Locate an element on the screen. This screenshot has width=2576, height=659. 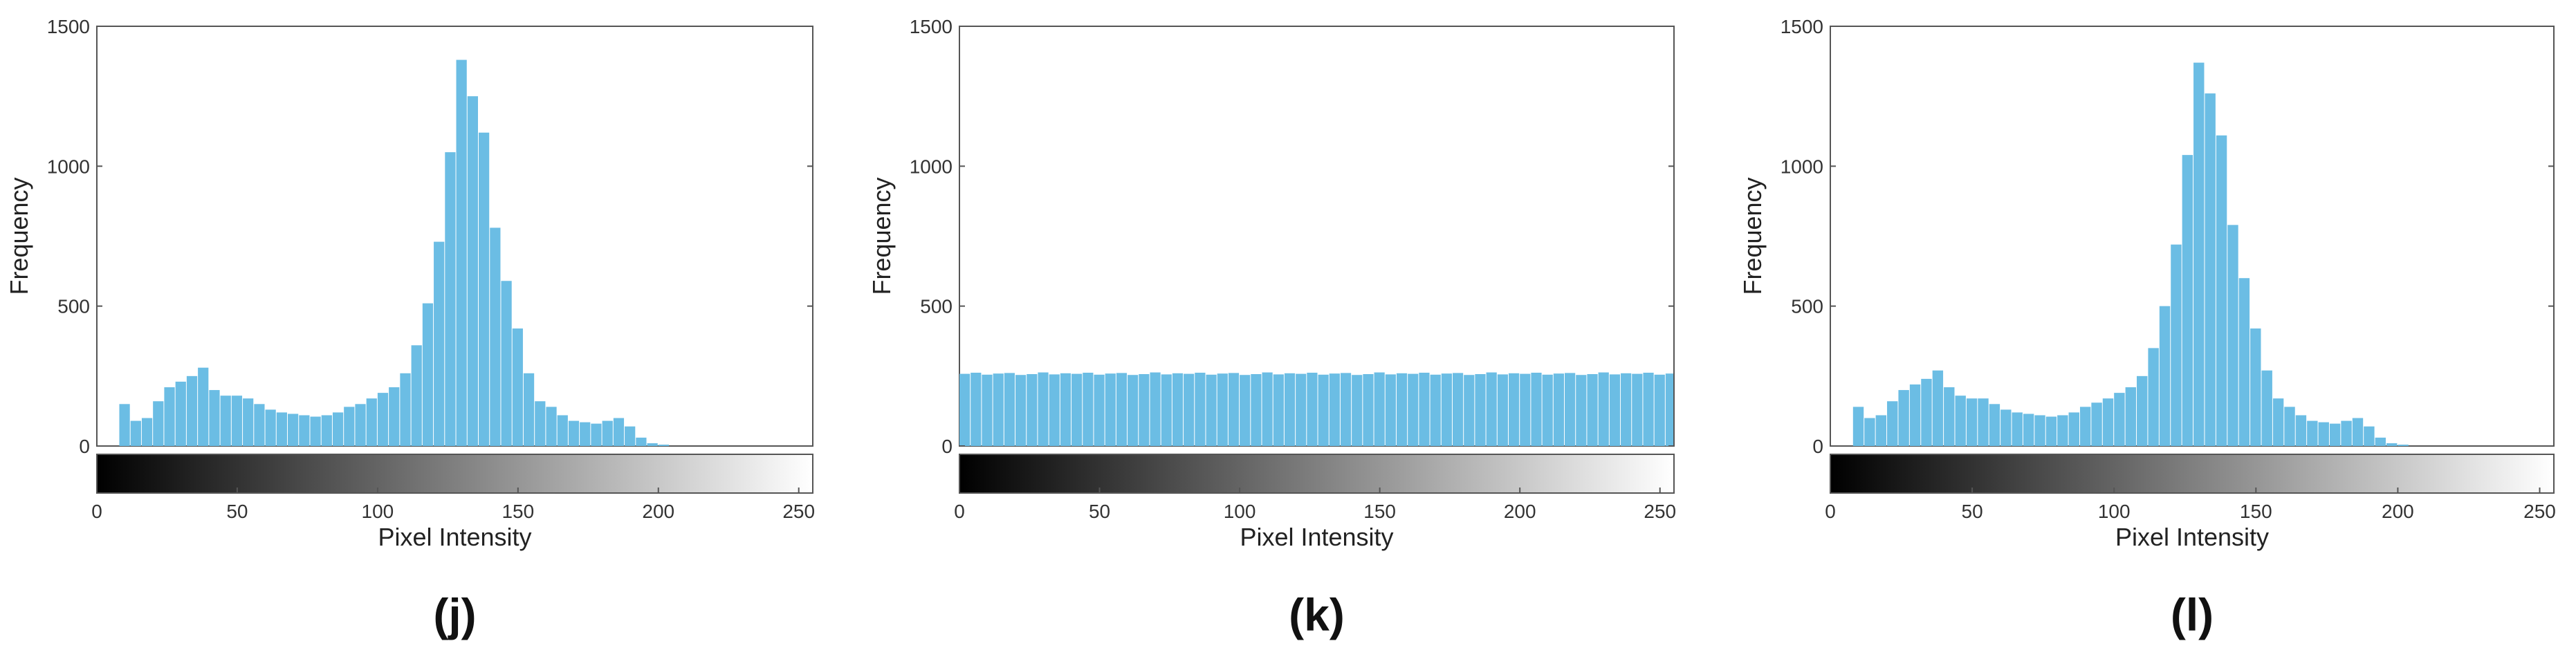
x-tick-label: 250 is located at coordinates (1660, 511).